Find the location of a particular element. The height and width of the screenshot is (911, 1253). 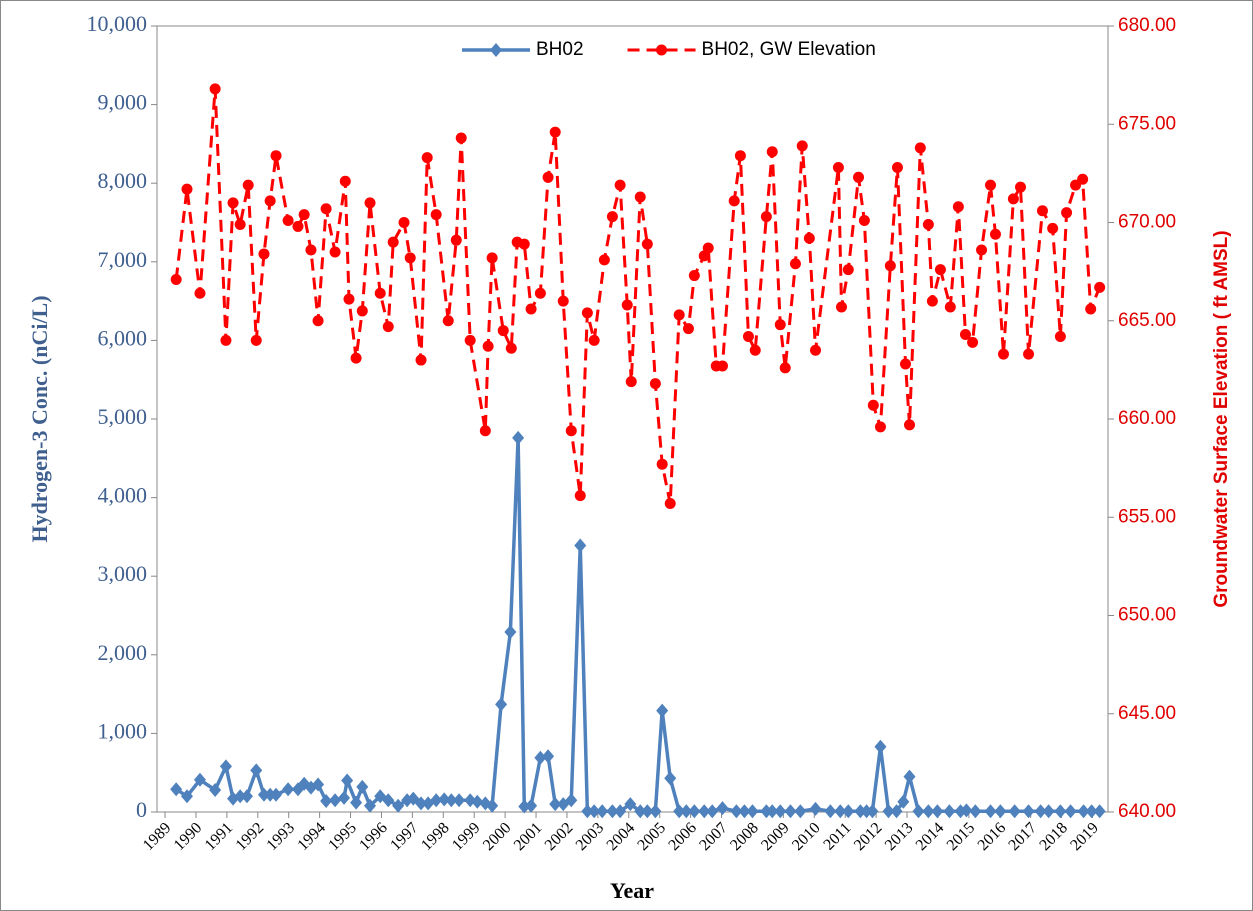

x-axis-label: Year is located at coordinates (632, 890).